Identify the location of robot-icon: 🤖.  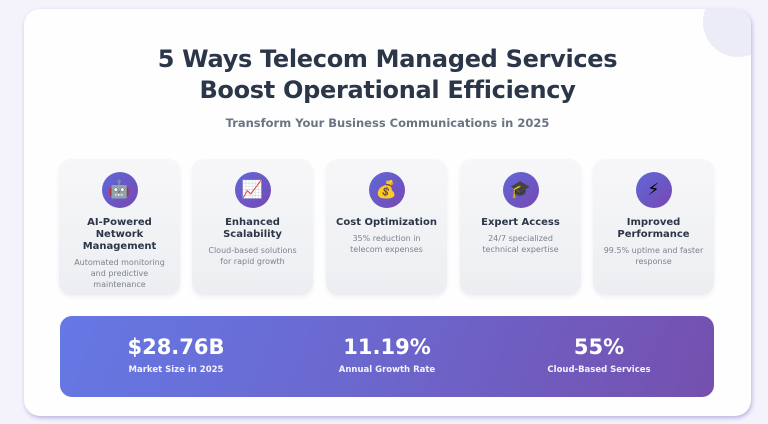
(119, 190).